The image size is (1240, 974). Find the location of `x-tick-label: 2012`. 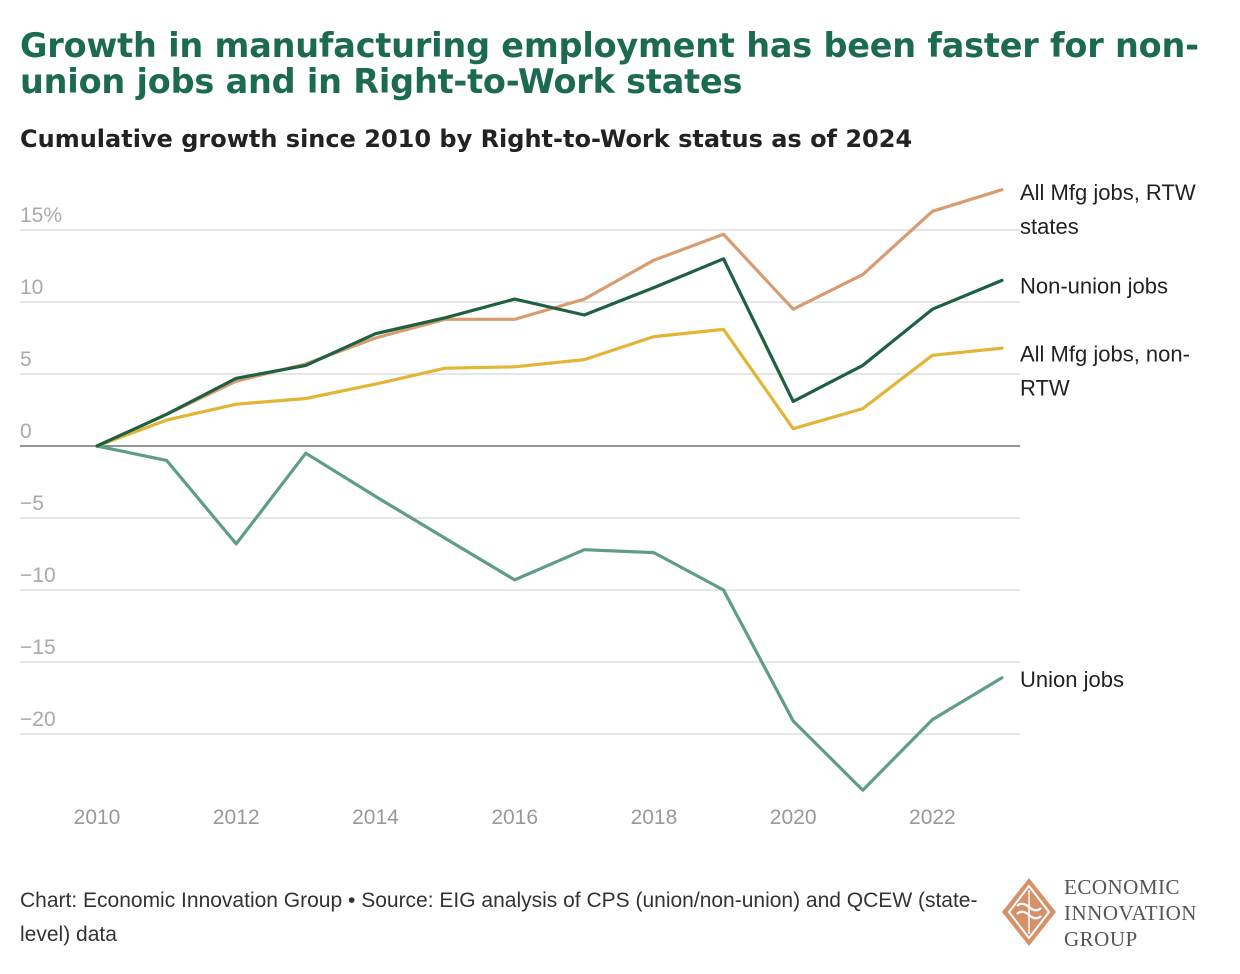

x-tick-label: 2012 is located at coordinates (236, 817).